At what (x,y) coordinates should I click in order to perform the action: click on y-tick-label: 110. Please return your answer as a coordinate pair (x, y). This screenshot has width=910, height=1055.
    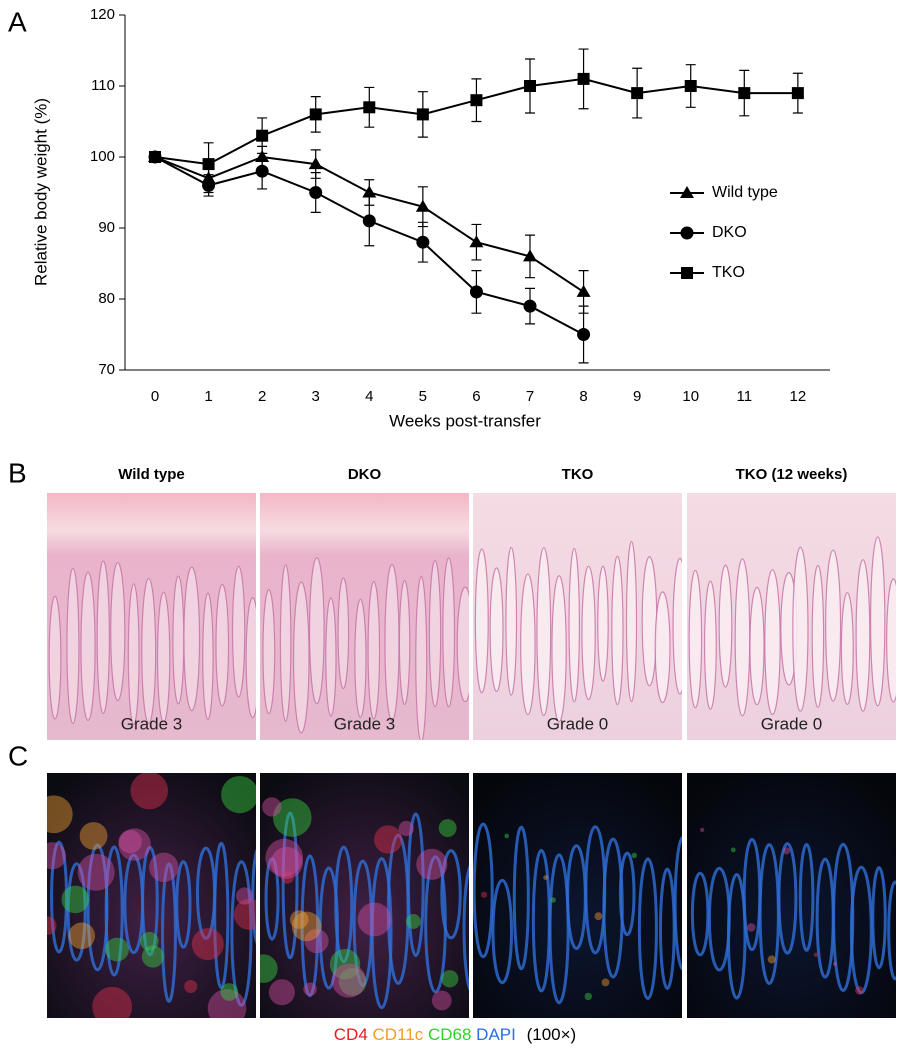
    Looking at the image, I should click on (103, 85).